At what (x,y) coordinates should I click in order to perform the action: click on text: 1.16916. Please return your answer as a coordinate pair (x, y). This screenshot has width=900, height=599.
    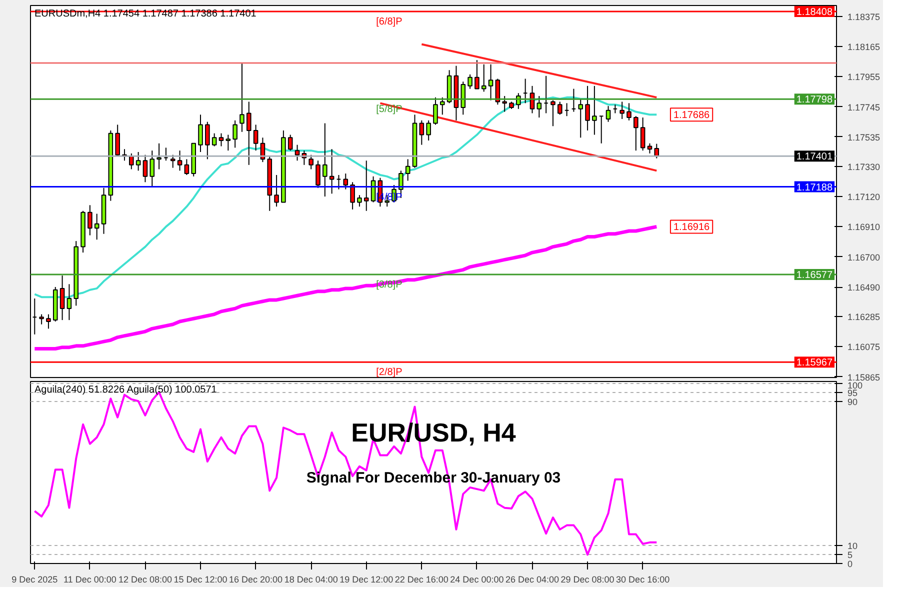
    Looking at the image, I should click on (691, 228).